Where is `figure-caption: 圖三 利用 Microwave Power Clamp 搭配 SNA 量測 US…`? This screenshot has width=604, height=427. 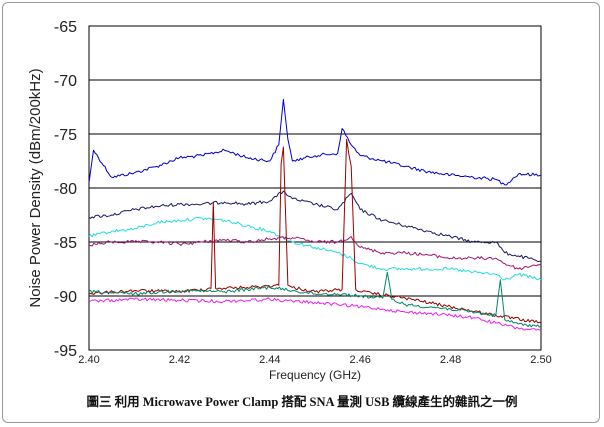 figure-caption: 圖三 利用 Microwave Power Clamp 搭配 SNA 量測 US… is located at coordinates (302, 402).